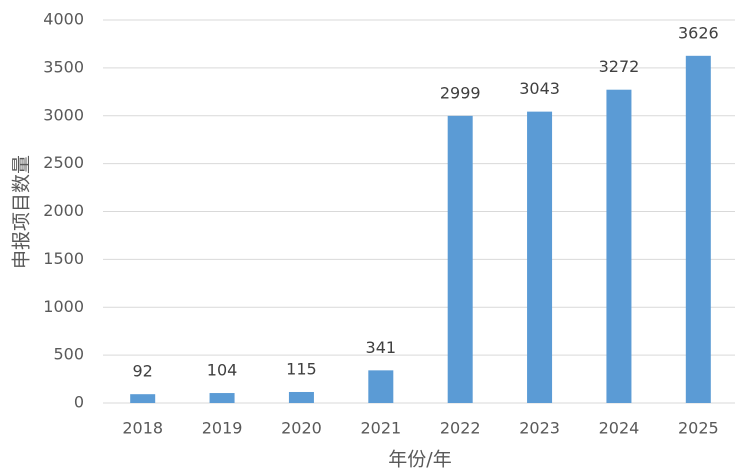  Describe the element at coordinates (68, 354) in the screenshot. I see `y-tick-label: 500` at that location.